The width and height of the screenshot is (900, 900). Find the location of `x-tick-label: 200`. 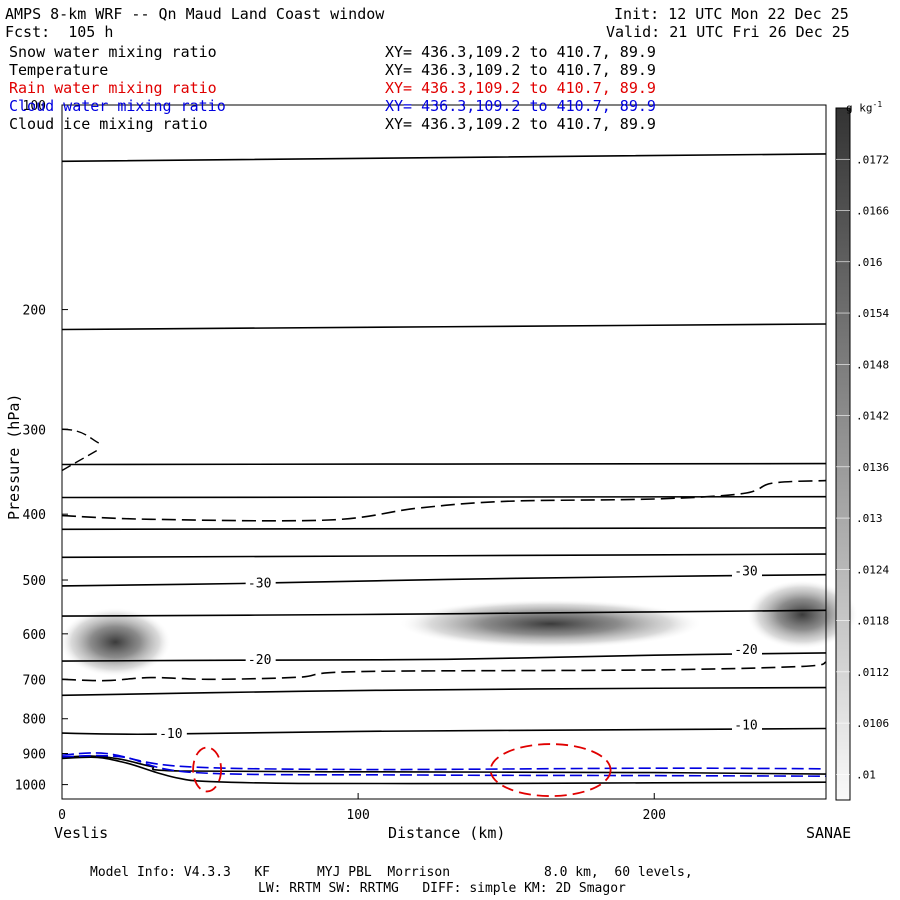

x-tick-label: 200 is located at coordinates (654, 815).